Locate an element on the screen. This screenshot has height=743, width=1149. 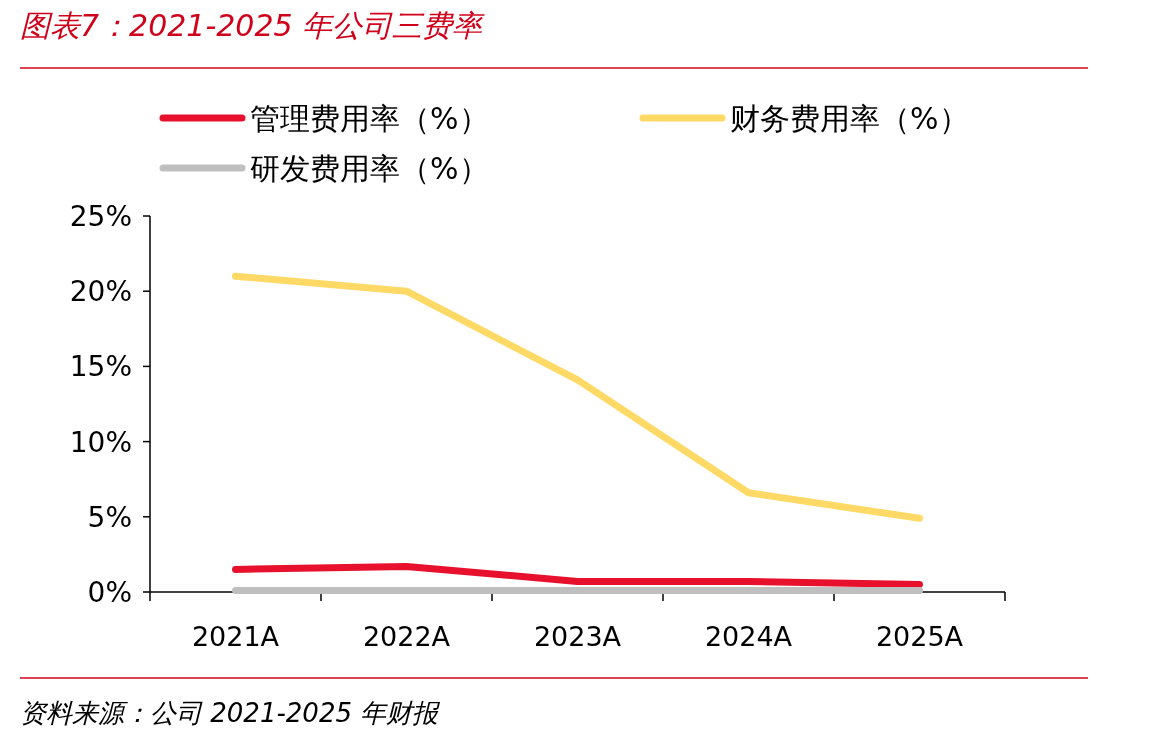
y-tick-label: 25% is located at coordinates (100, 216).